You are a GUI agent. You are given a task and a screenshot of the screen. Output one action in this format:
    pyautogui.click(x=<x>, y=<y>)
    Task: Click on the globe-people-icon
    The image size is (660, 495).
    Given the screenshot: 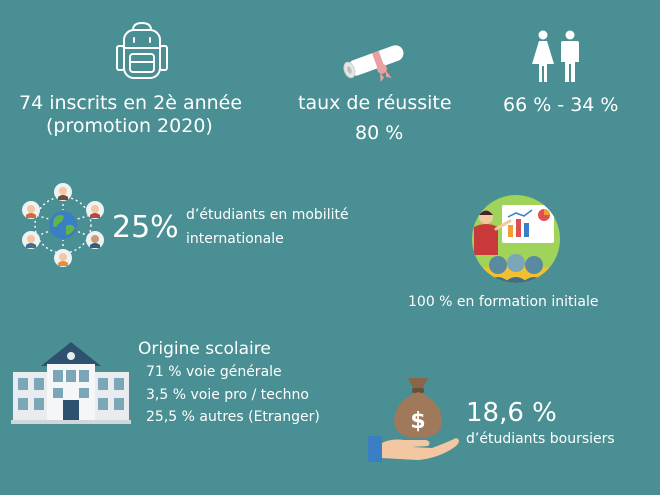 What is the action you would take?
    pyautogui.click(x=63, y=225)
    